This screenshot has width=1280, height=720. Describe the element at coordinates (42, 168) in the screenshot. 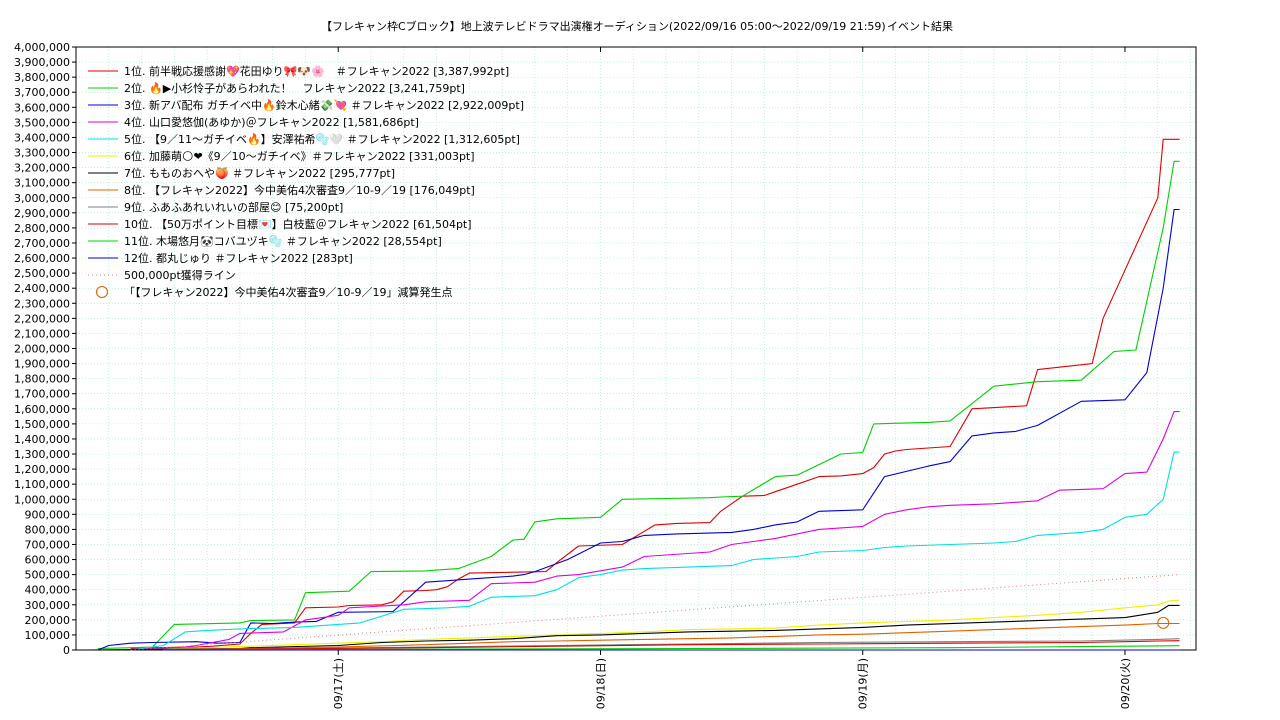

I see `y-tick-label: 3,200,000` at that location.